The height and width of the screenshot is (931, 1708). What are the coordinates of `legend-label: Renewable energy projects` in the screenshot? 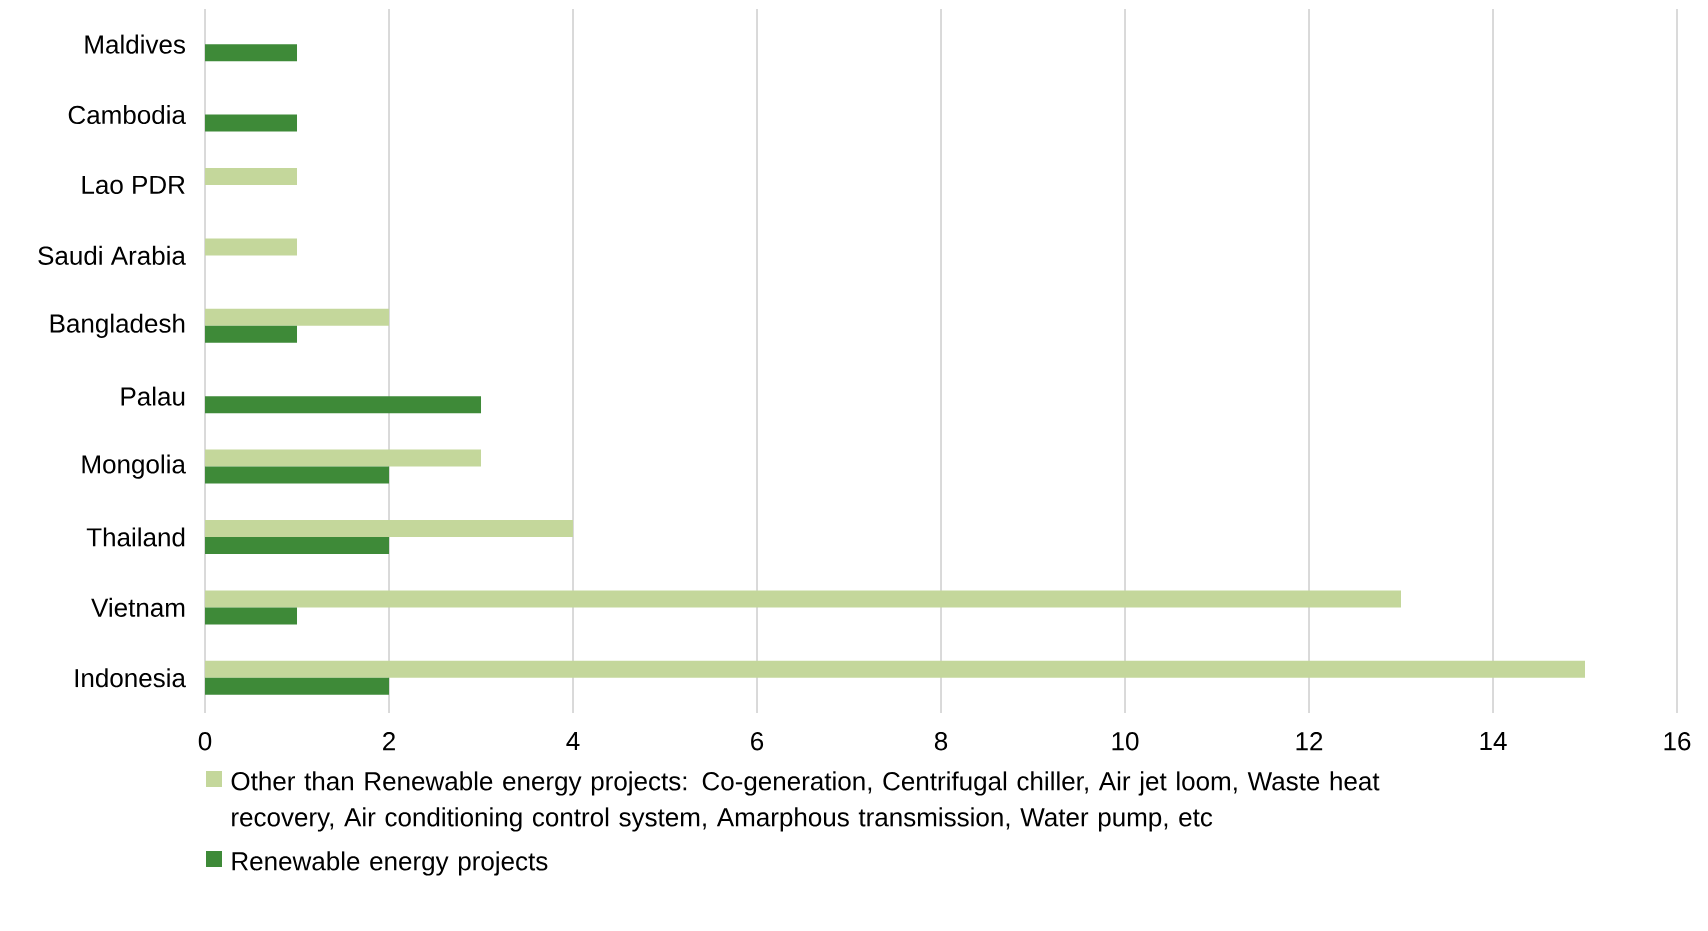 It's located at (390, 863).